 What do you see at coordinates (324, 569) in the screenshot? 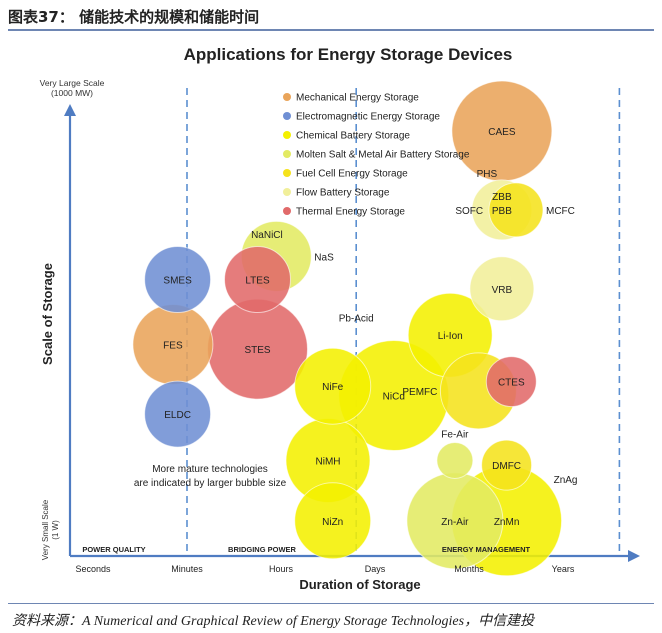
I see `x-tick-labels: Seconds Minutes Hours Days Months Years` at bounding box center [324, 569].